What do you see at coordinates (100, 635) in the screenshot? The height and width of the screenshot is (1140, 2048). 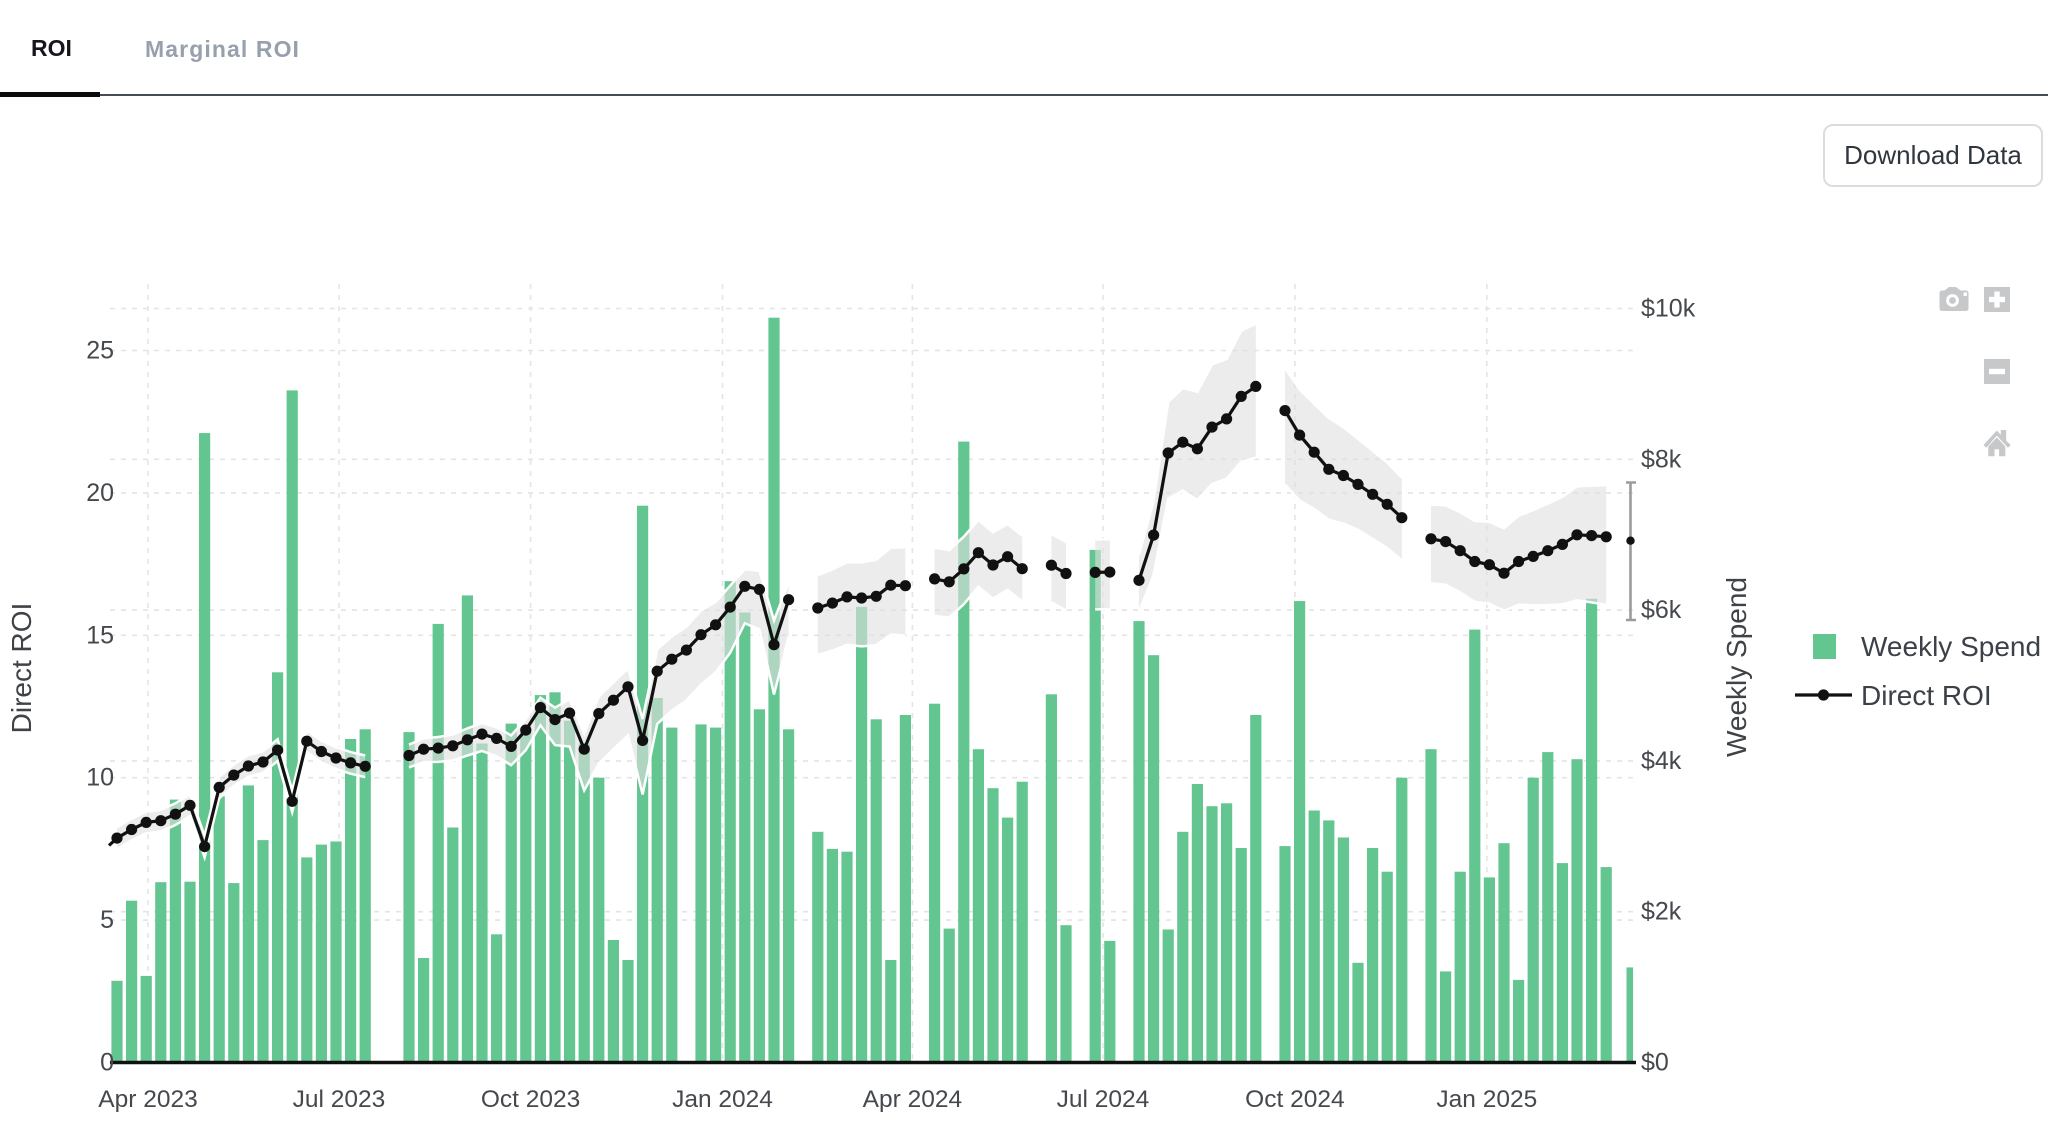 I see `svg-text: 15` at bounding box center [100, 635].